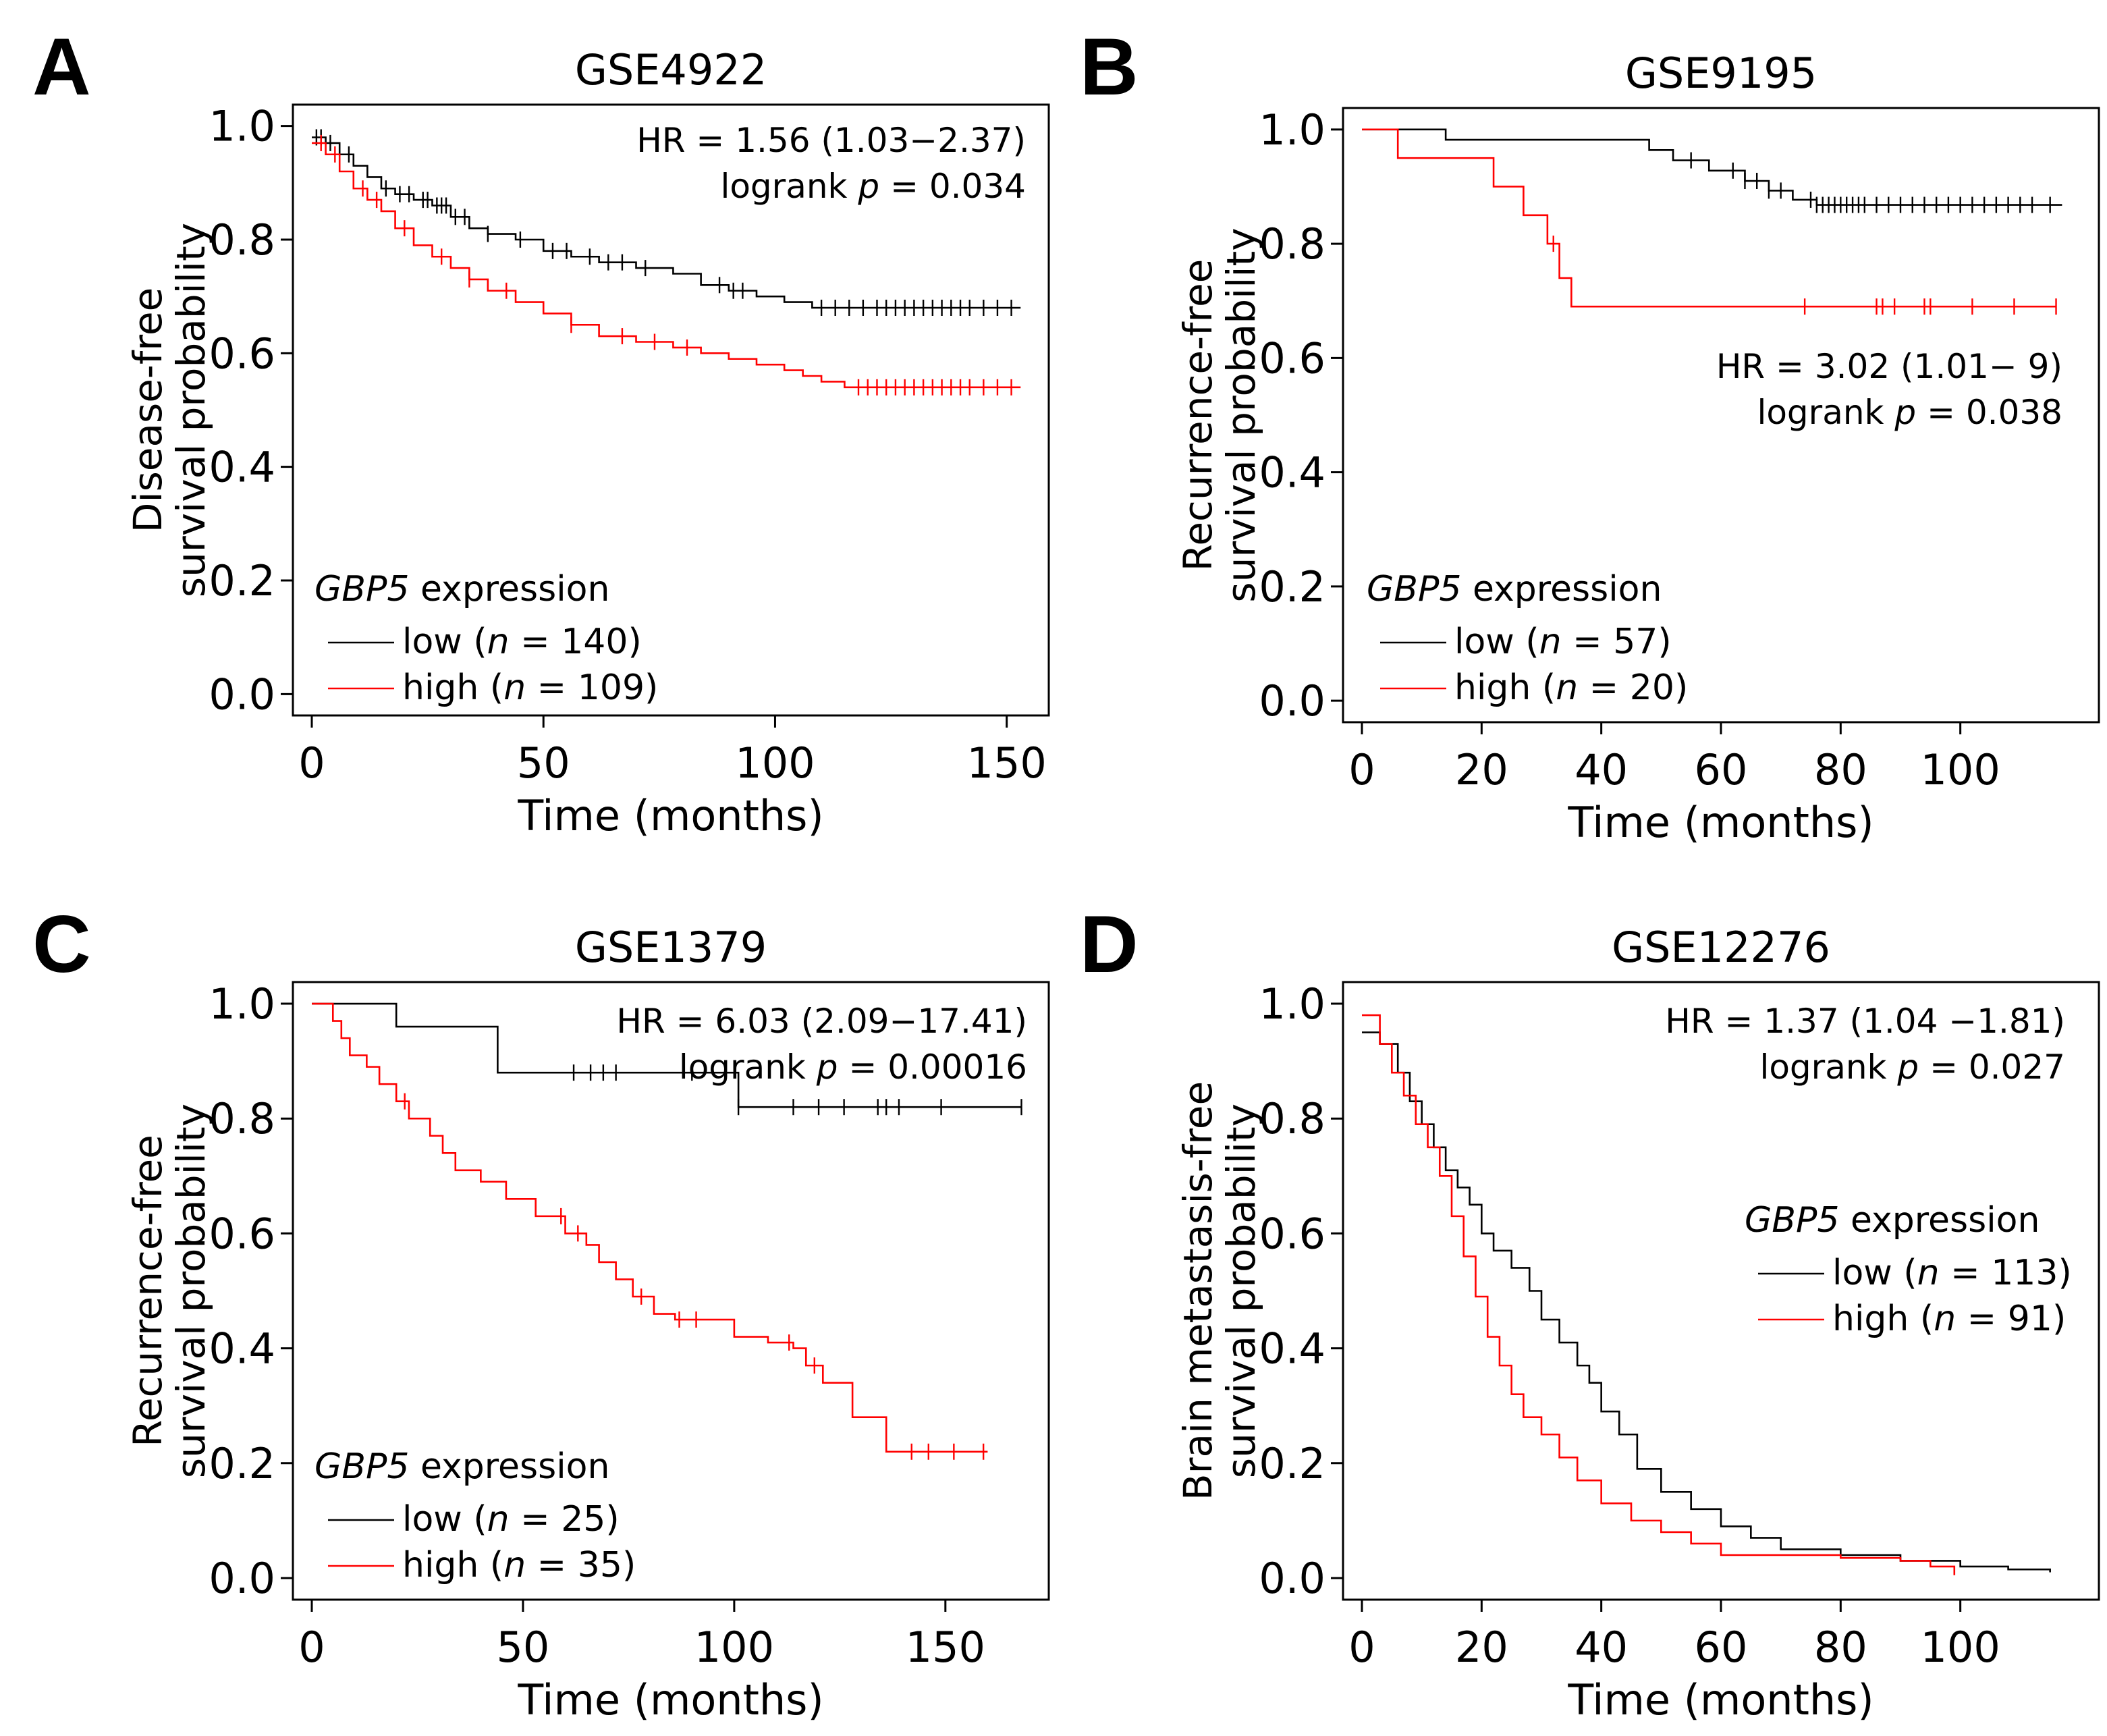 The height and width of the screenshot is (1736, 2107). I want to click on panel-b-xtick-label: 20, so click(1481, 770).